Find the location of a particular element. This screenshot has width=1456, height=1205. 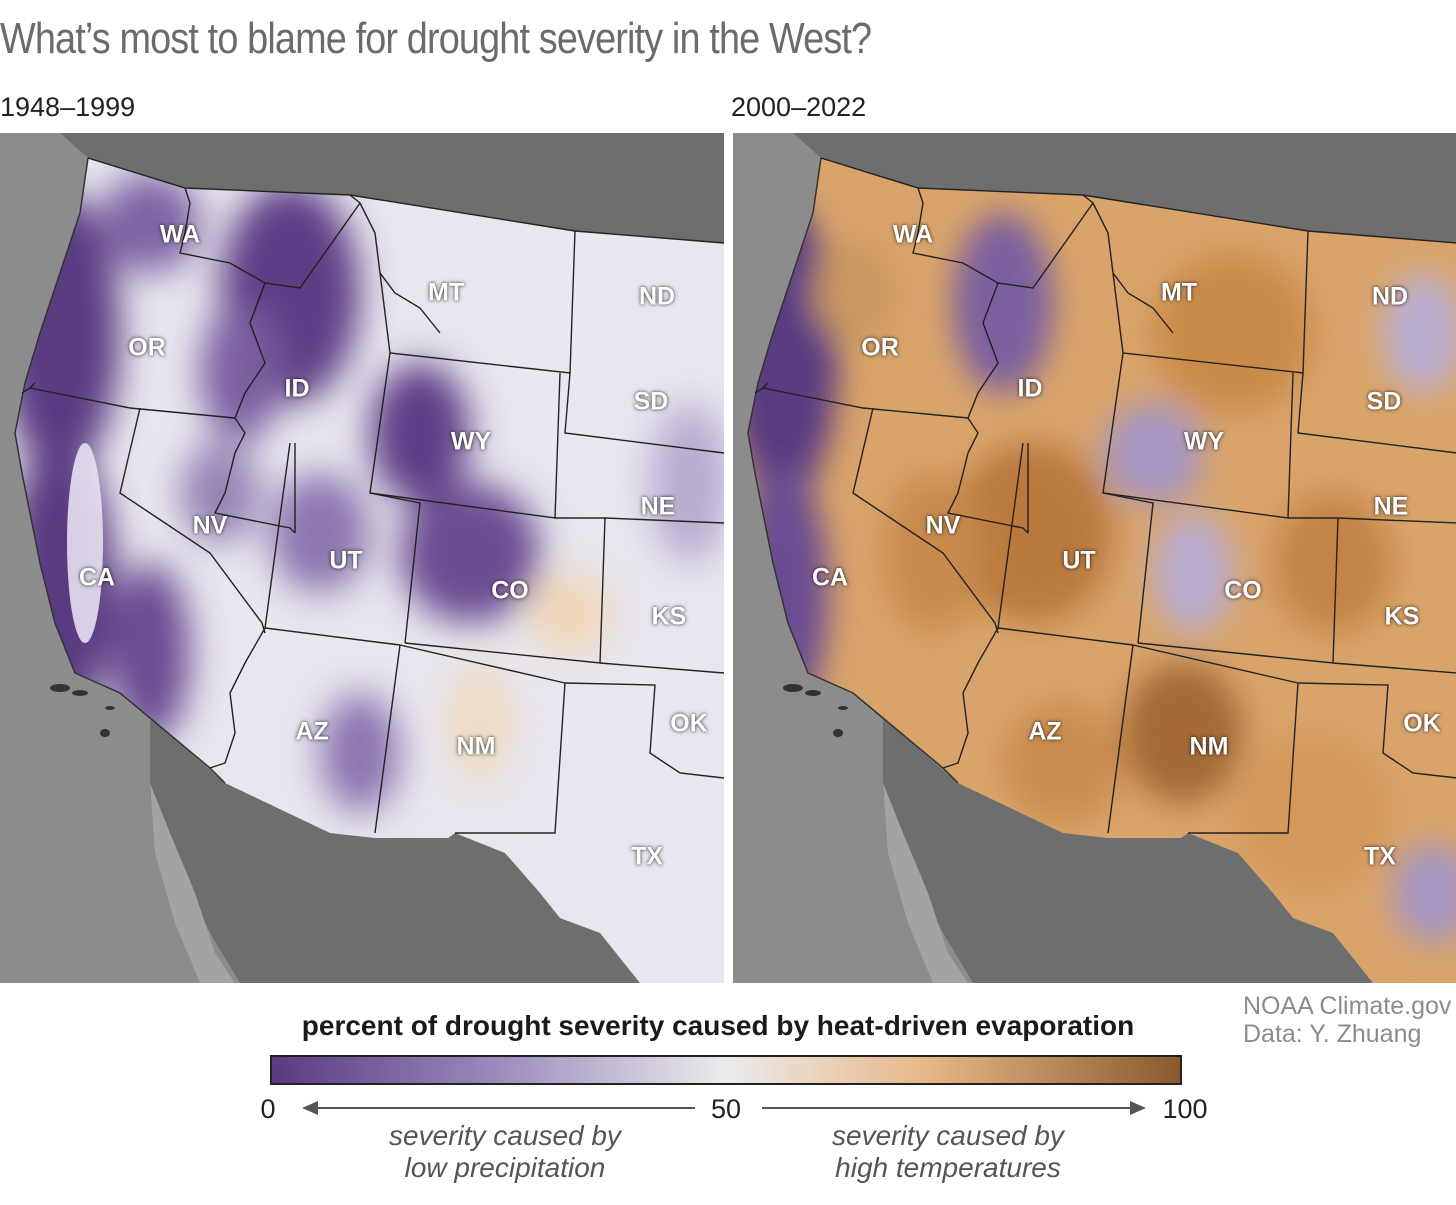

note-line: high temperatures is located at coordinates (948, 1167).